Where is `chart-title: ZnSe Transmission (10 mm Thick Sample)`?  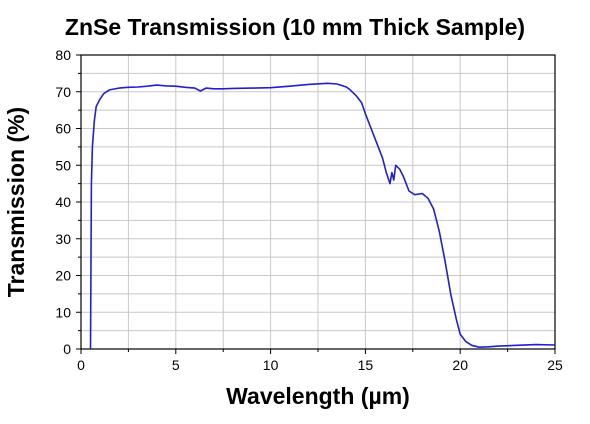 chart-title: ZnSe Transmission (10 mm Thick Sample) is located at coordinates (295, 27).